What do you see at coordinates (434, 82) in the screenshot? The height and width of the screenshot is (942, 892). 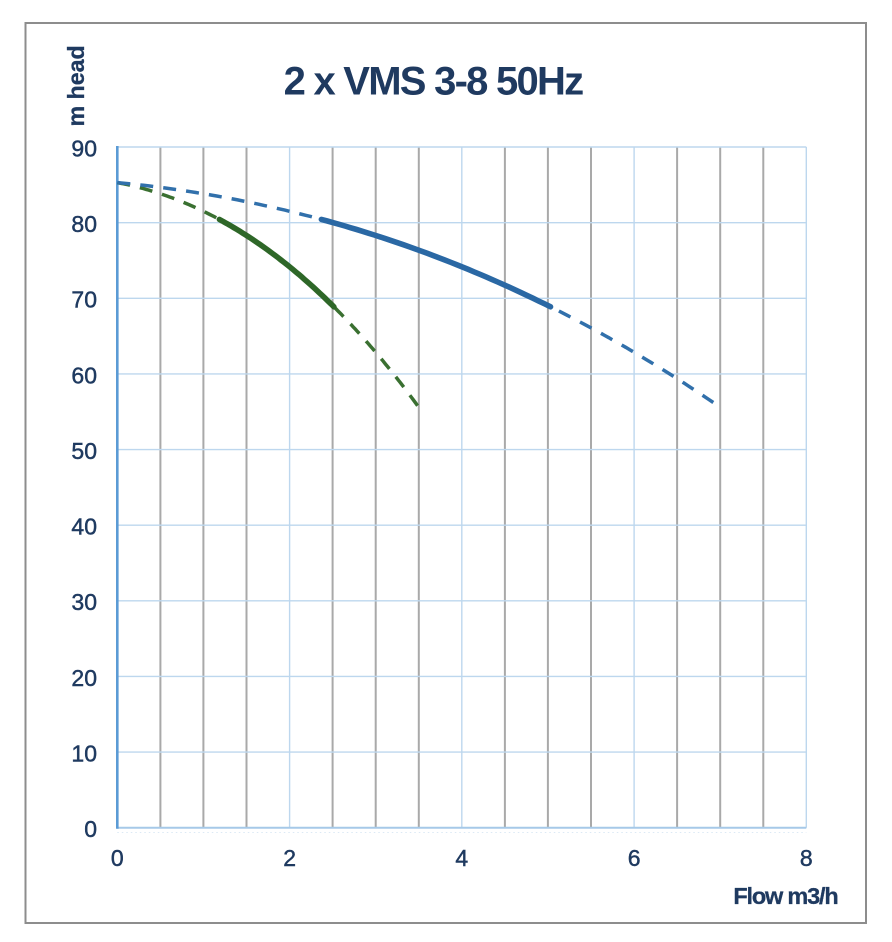 I see `svg-text: 2 x VMS 3-8 50Hz` at bounding box center [434, 82].